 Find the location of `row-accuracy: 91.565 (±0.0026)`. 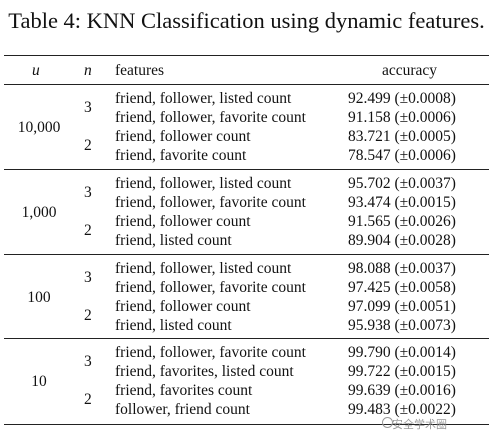

row-accuracy: 91.565 (±0.0026) is located at coordinates (402, 221).